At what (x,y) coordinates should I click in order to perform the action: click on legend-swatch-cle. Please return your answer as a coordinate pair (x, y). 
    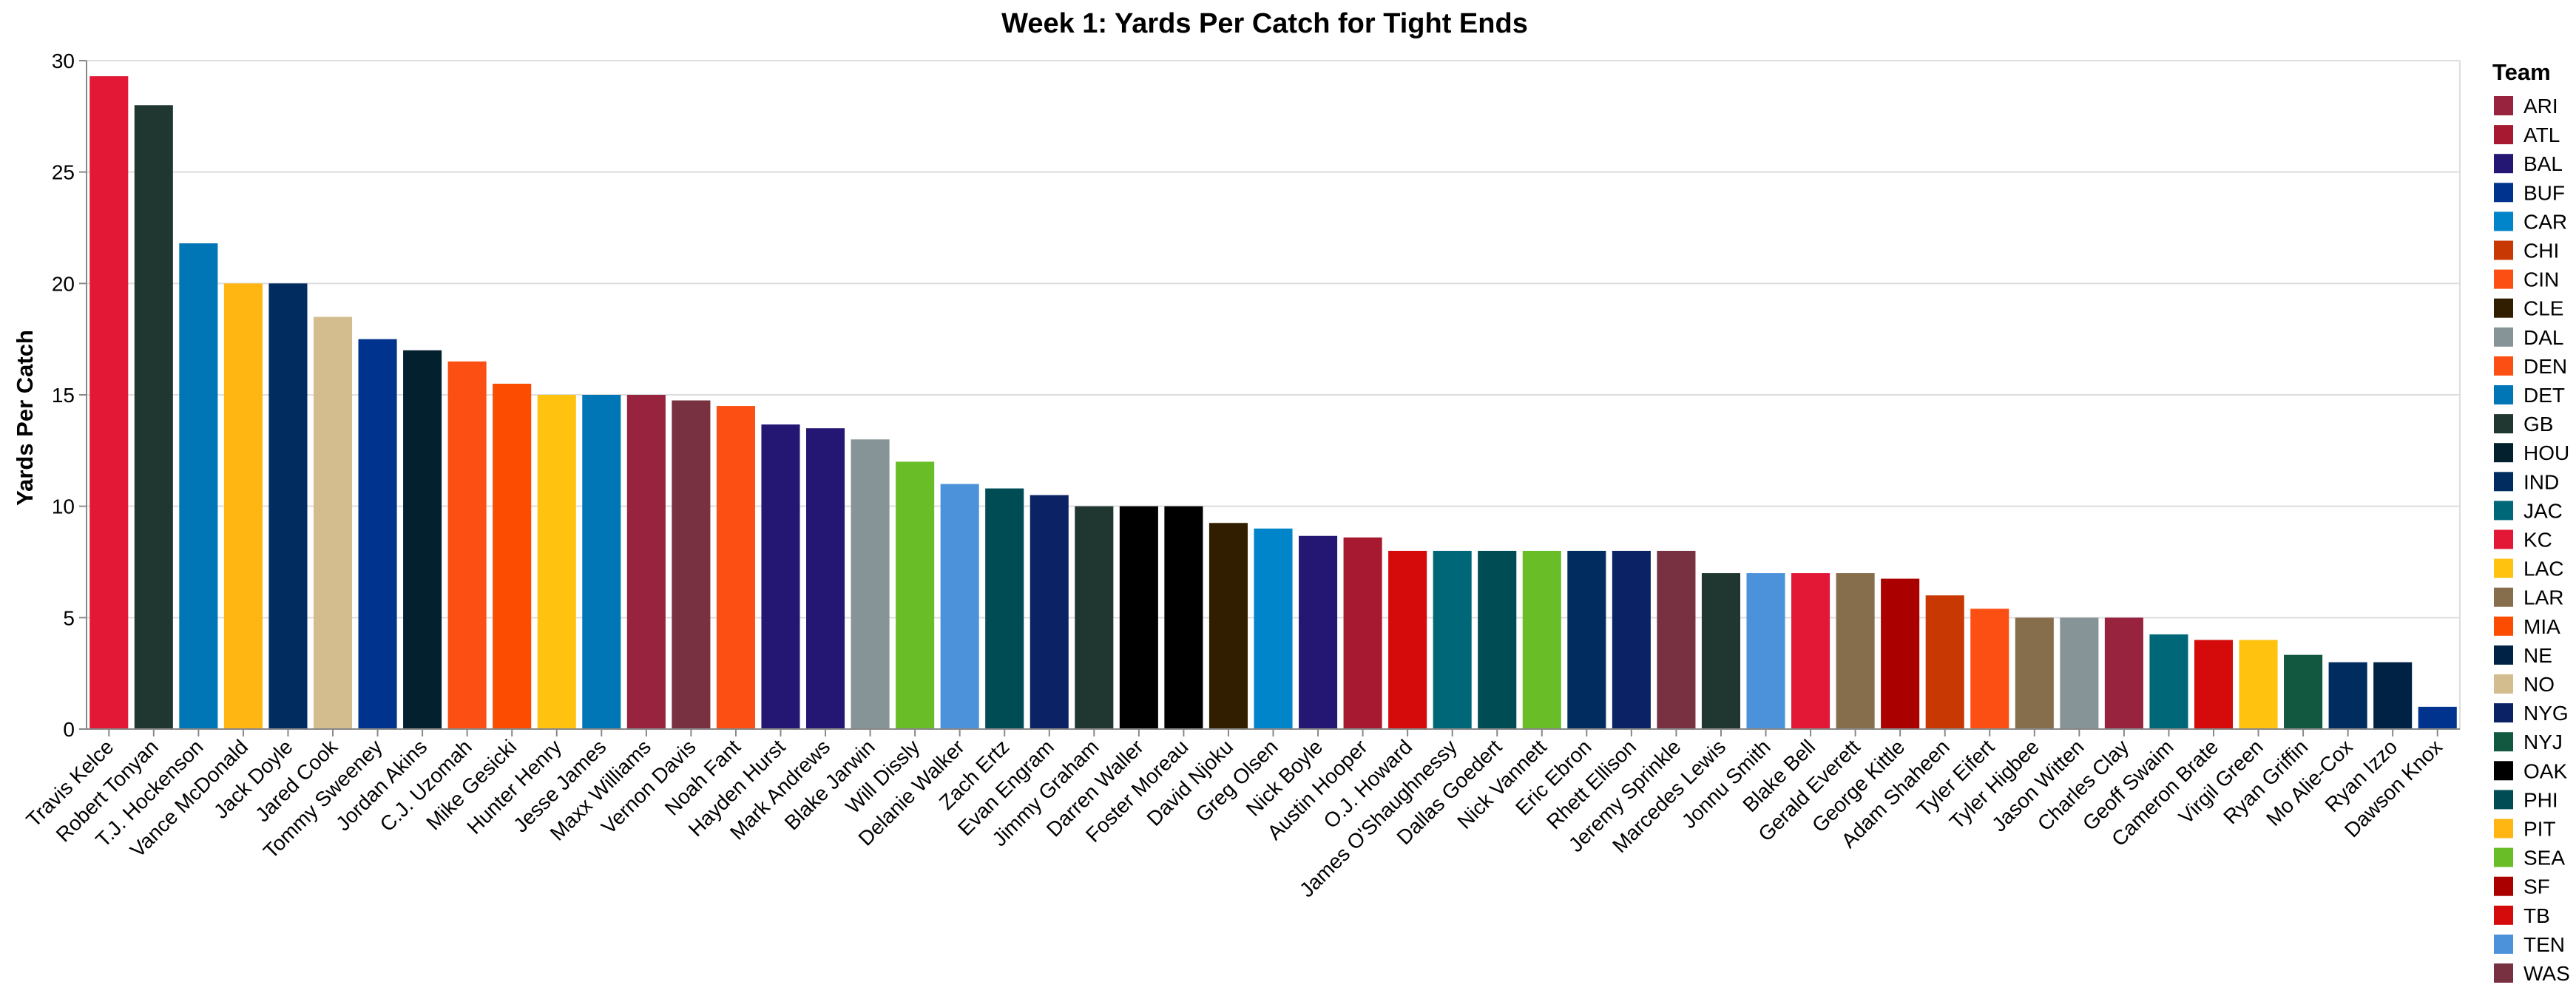
    Looking at the image, I should click on (2503, 308).